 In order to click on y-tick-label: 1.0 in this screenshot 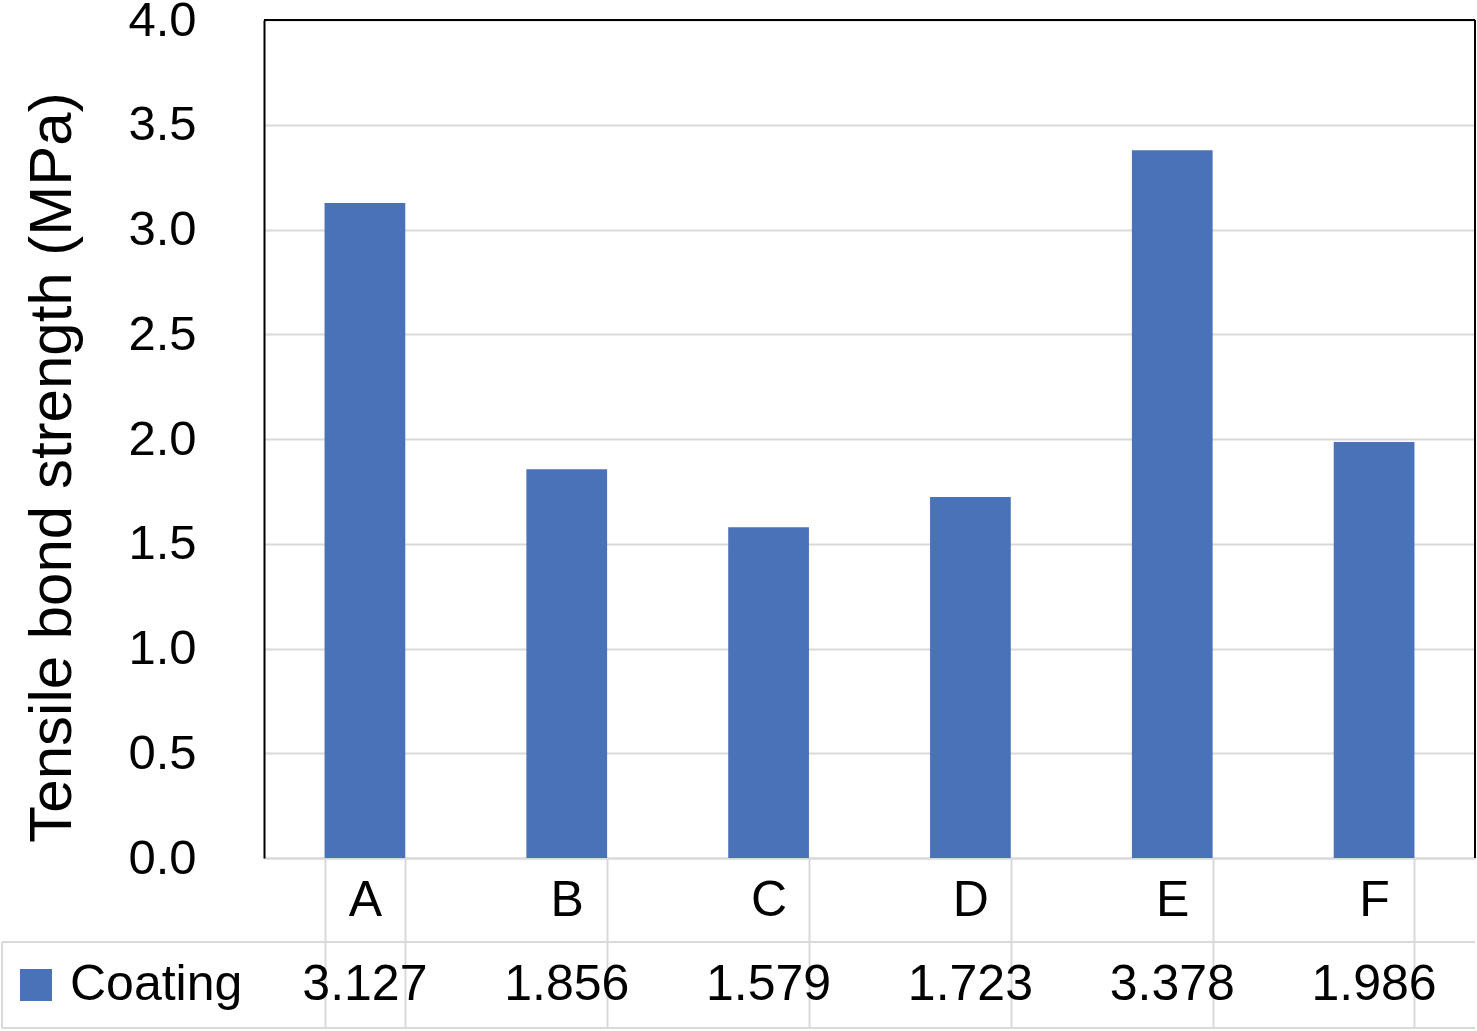, I will do `click(162, 647)`.